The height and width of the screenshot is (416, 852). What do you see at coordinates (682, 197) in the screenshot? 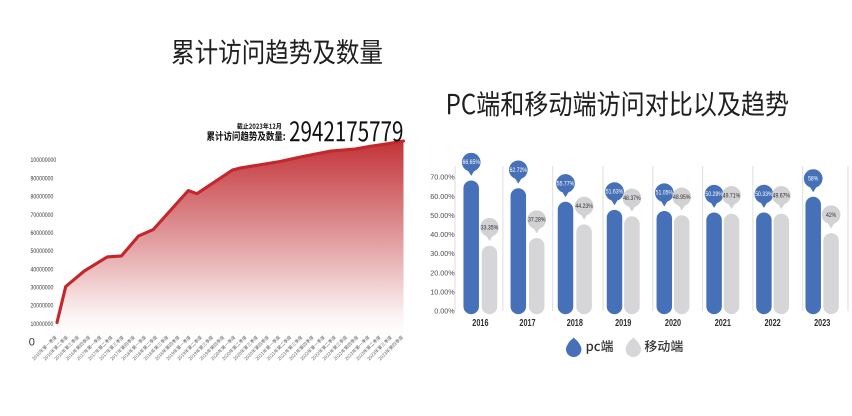
I see `svg-text: 48.95%` at bounding box center [682, 197].